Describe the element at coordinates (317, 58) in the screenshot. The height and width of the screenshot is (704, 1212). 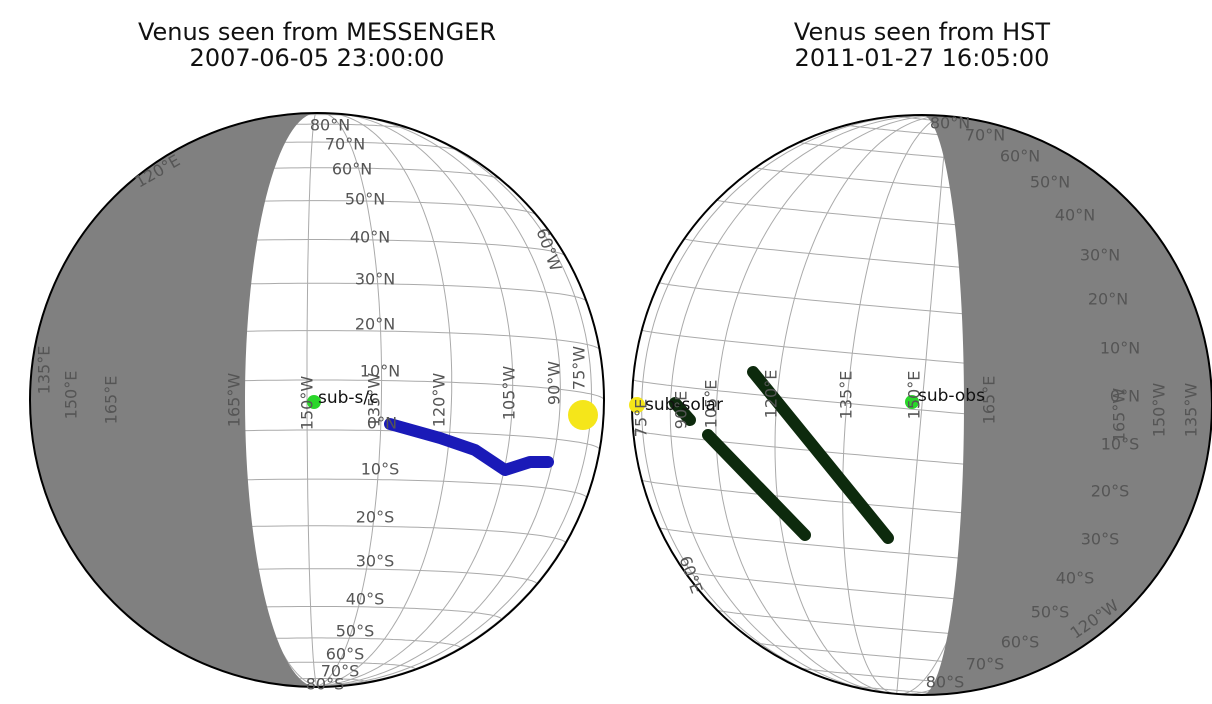
I see `panel-subtitle: 2007-06-05 23:00:00` at that location.